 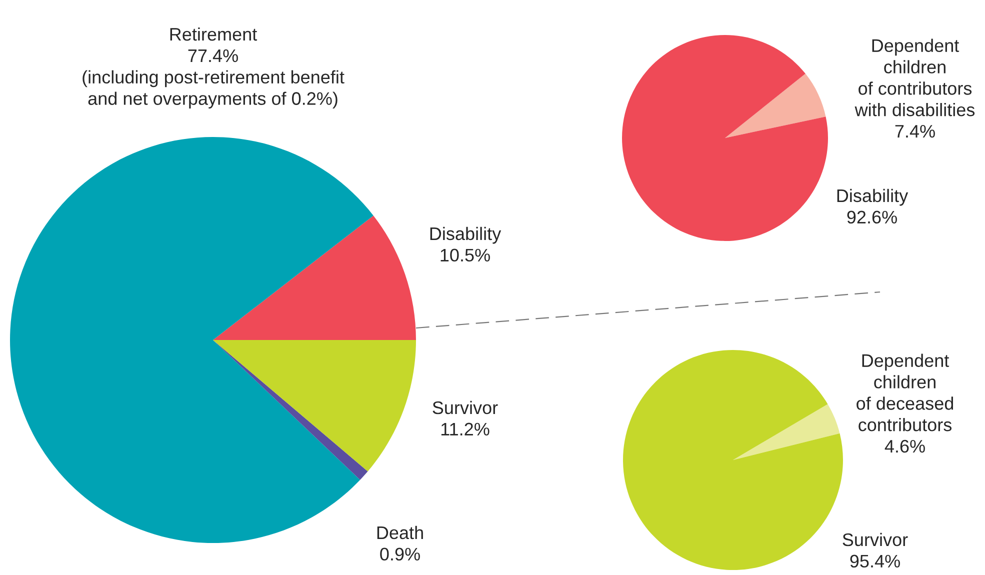 I want to click on data-label: 95.4%, so click(x=875, y=561).